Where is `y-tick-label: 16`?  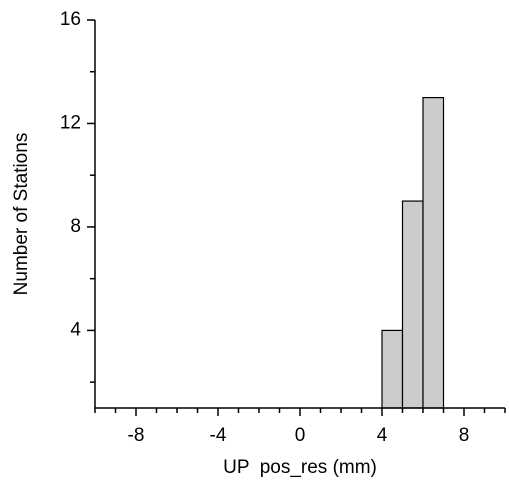 y-tick-label: 16 is located at coordinates (70, 19).